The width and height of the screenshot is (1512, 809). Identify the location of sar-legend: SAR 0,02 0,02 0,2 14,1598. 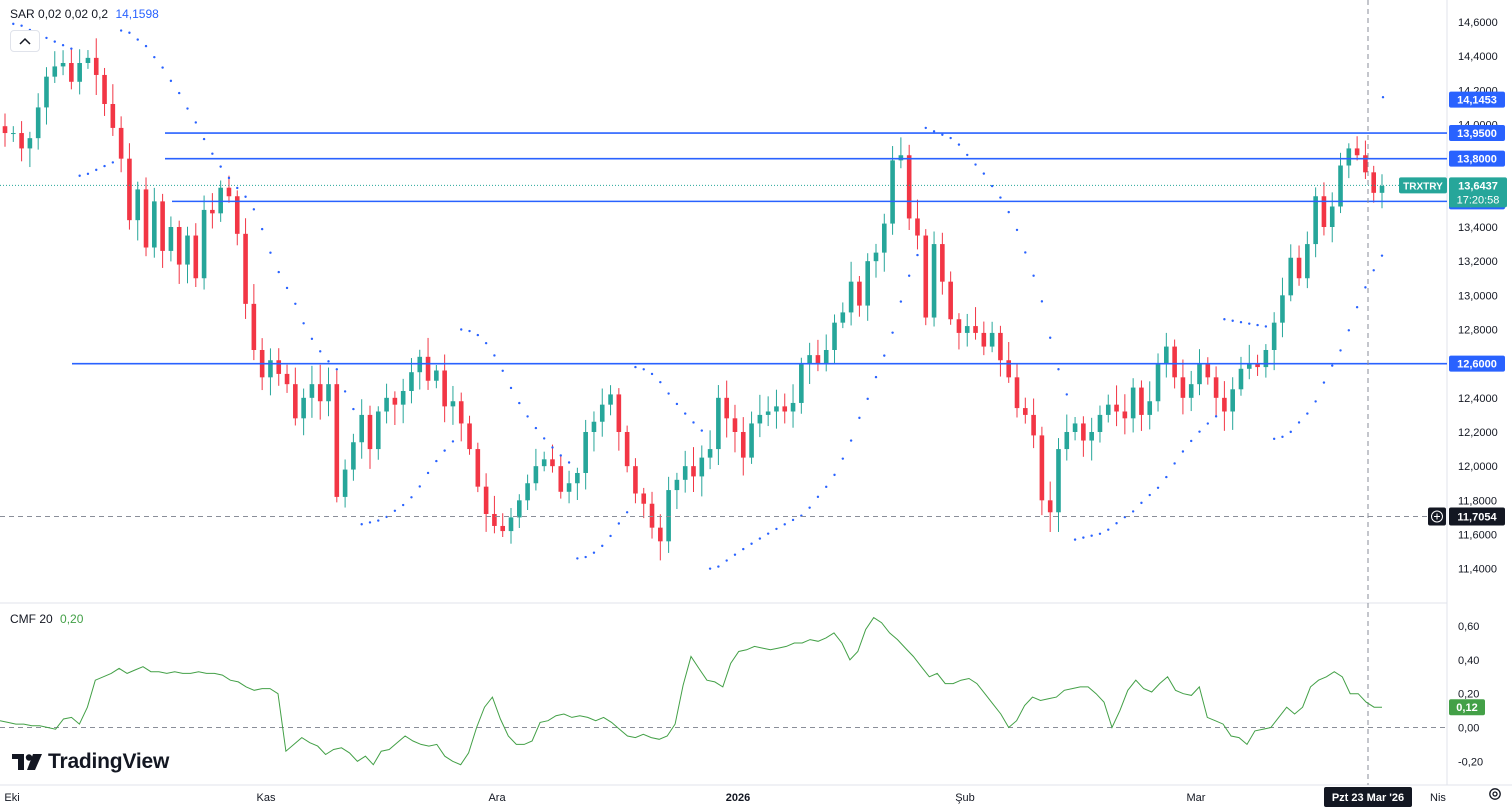
(84, 14).